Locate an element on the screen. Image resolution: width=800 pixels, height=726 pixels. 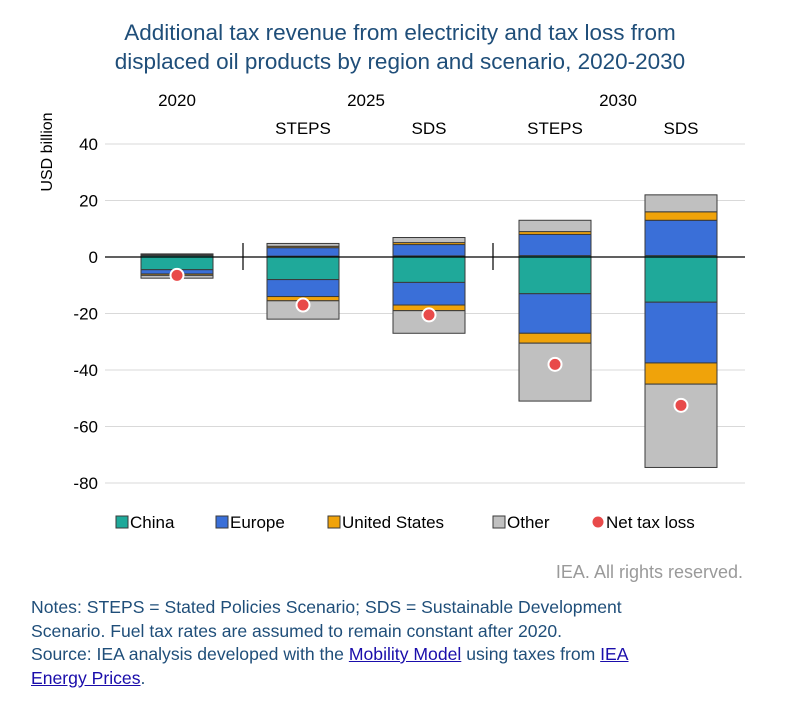
source-mid: using taxes from is located at coordinates (531, 654).